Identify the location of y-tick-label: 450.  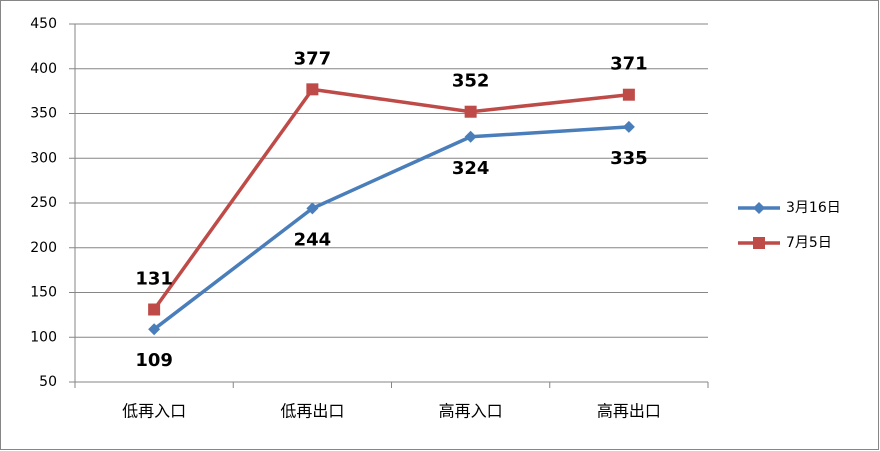
(43, 24).